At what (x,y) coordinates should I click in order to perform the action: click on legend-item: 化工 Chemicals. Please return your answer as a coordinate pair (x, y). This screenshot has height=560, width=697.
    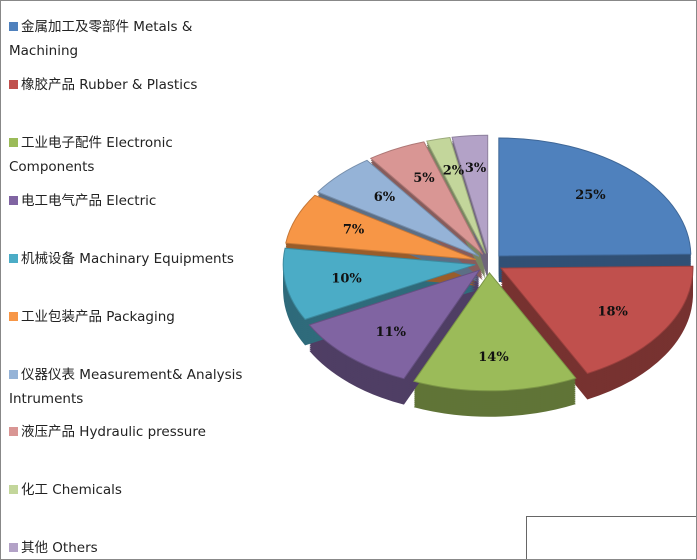
    Looking at the image, I should click on (134, 490).